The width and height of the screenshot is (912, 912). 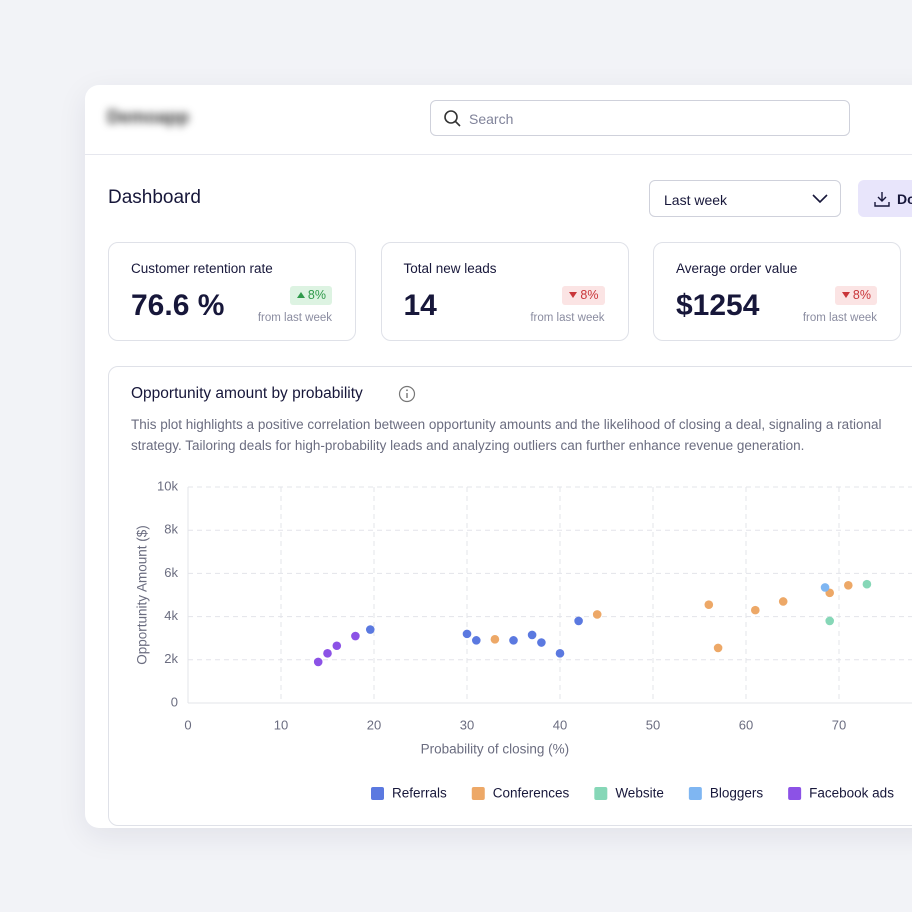 I want to click on kpi-value: 76.6 %, so click(x=178, y=305).